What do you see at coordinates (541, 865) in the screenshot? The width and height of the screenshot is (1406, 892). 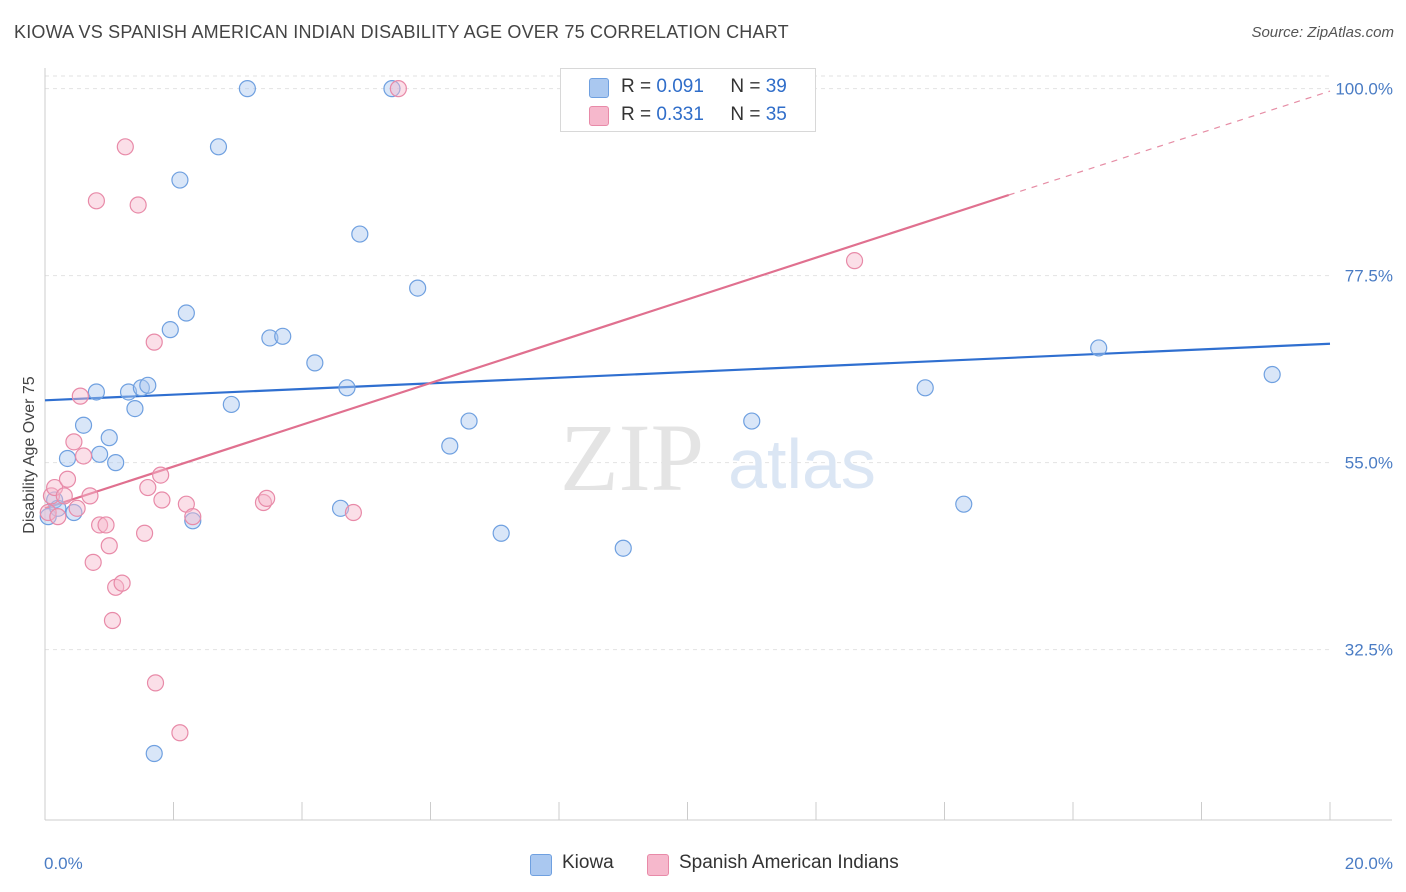 I see `series-legend-swatch-kiowa` at bounding box center [541, 865].